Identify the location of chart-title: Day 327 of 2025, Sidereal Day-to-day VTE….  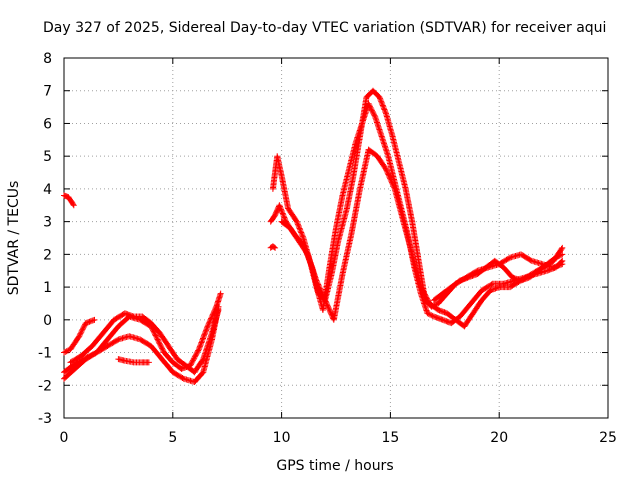
(324, 28).